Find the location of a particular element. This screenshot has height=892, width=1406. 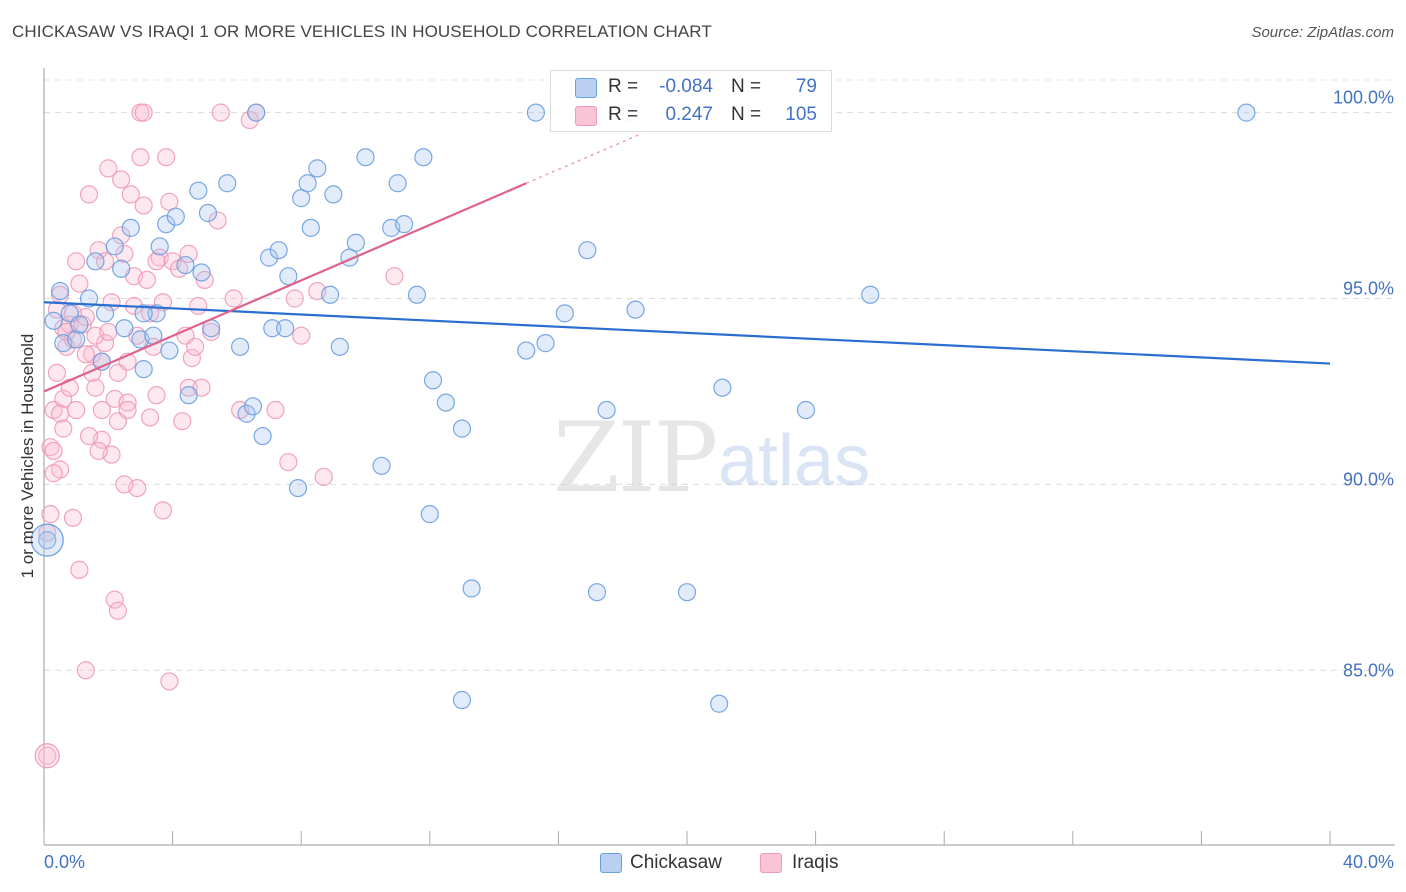

legend-row-iraqis: R = 0.247 N = 105 is located at coordinates (691, 116).